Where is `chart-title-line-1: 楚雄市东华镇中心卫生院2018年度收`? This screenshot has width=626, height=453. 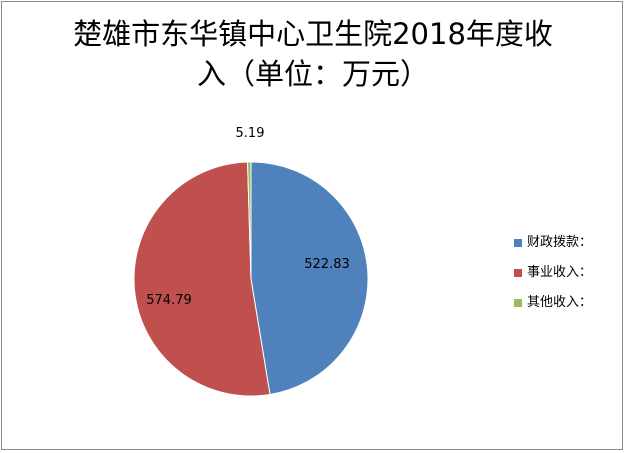 chart-title-line-1: 楚雄市东华镇中心卫生院2018年度收 is located at coordinates (313, 34).